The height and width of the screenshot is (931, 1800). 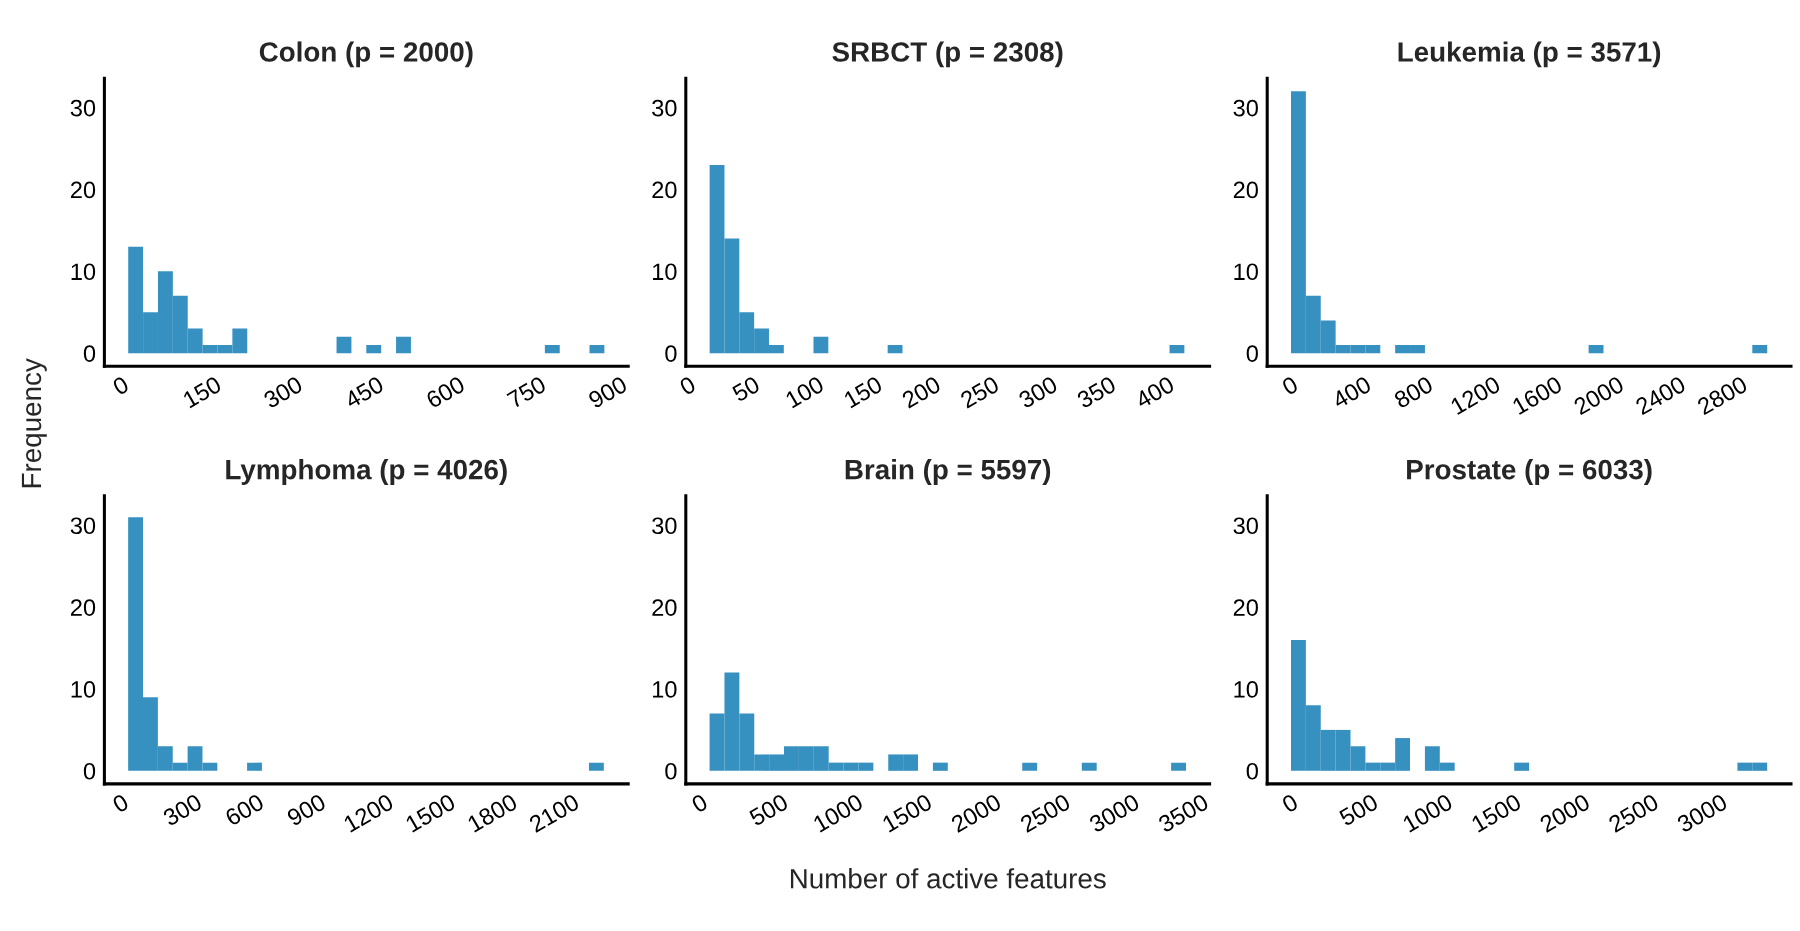 What do you see at coordinates (554, 813) in the screenshot?
I see `x-tick-label: 2100` at bounding box center [554, 813].